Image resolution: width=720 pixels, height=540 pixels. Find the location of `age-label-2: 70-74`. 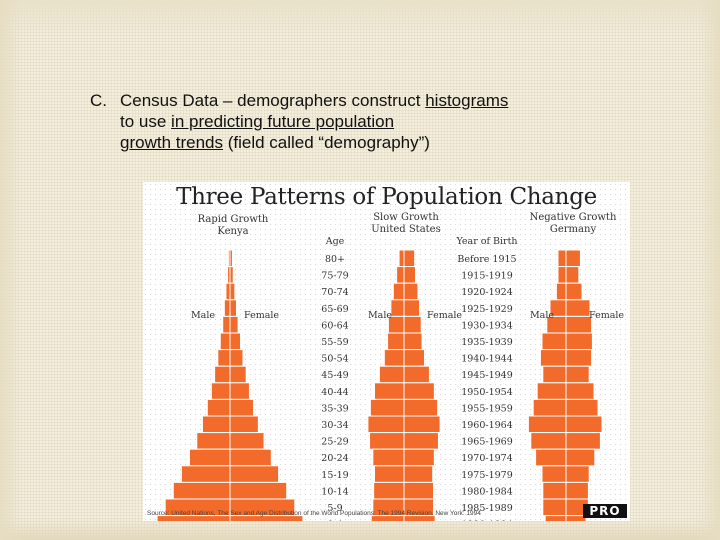

age-label-2: 70-74 is located at coordinates (334, 292).